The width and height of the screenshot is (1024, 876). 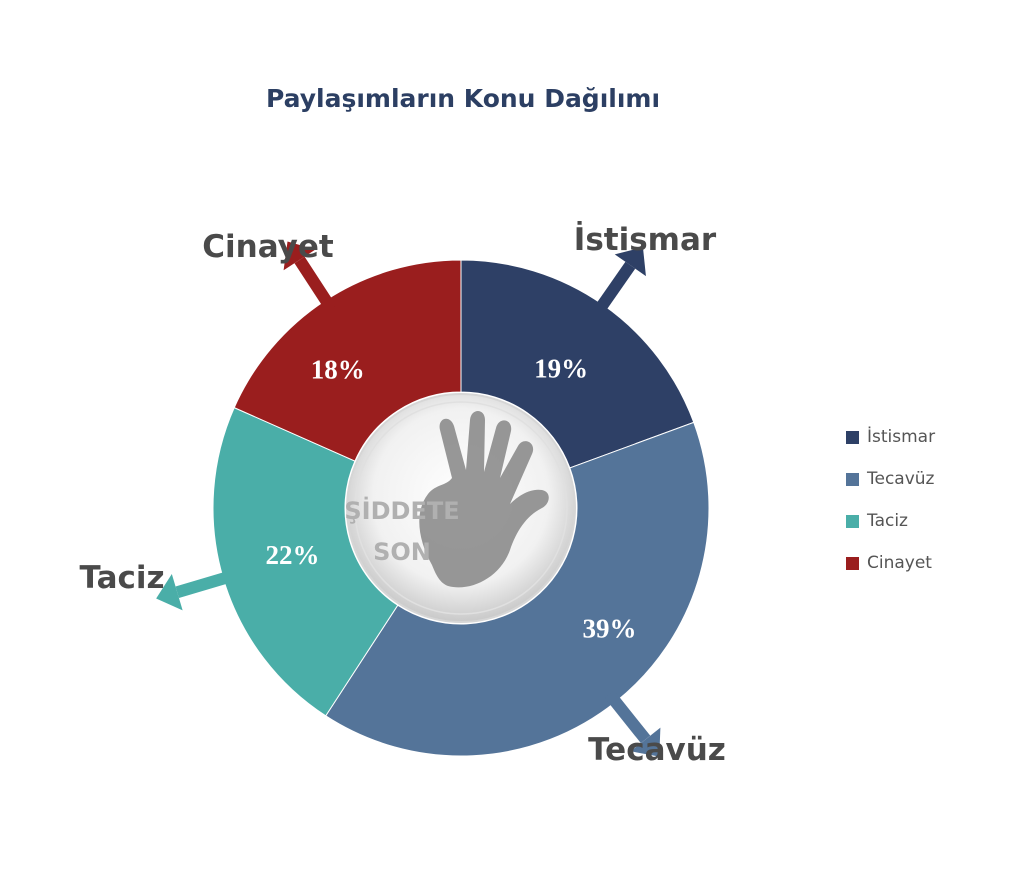 I want to click on data-label: 19%, so click(x=561, y=369).